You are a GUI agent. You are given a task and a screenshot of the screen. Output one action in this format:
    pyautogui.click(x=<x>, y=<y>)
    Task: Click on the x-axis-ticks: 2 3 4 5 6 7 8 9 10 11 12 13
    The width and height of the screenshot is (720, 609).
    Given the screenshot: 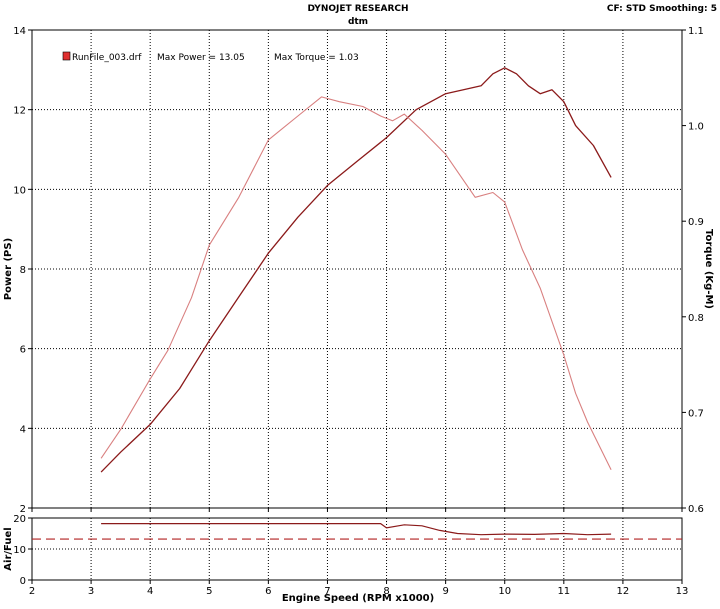 What is the action you would take?
    pyautogui.click(x=359, y=552)
    